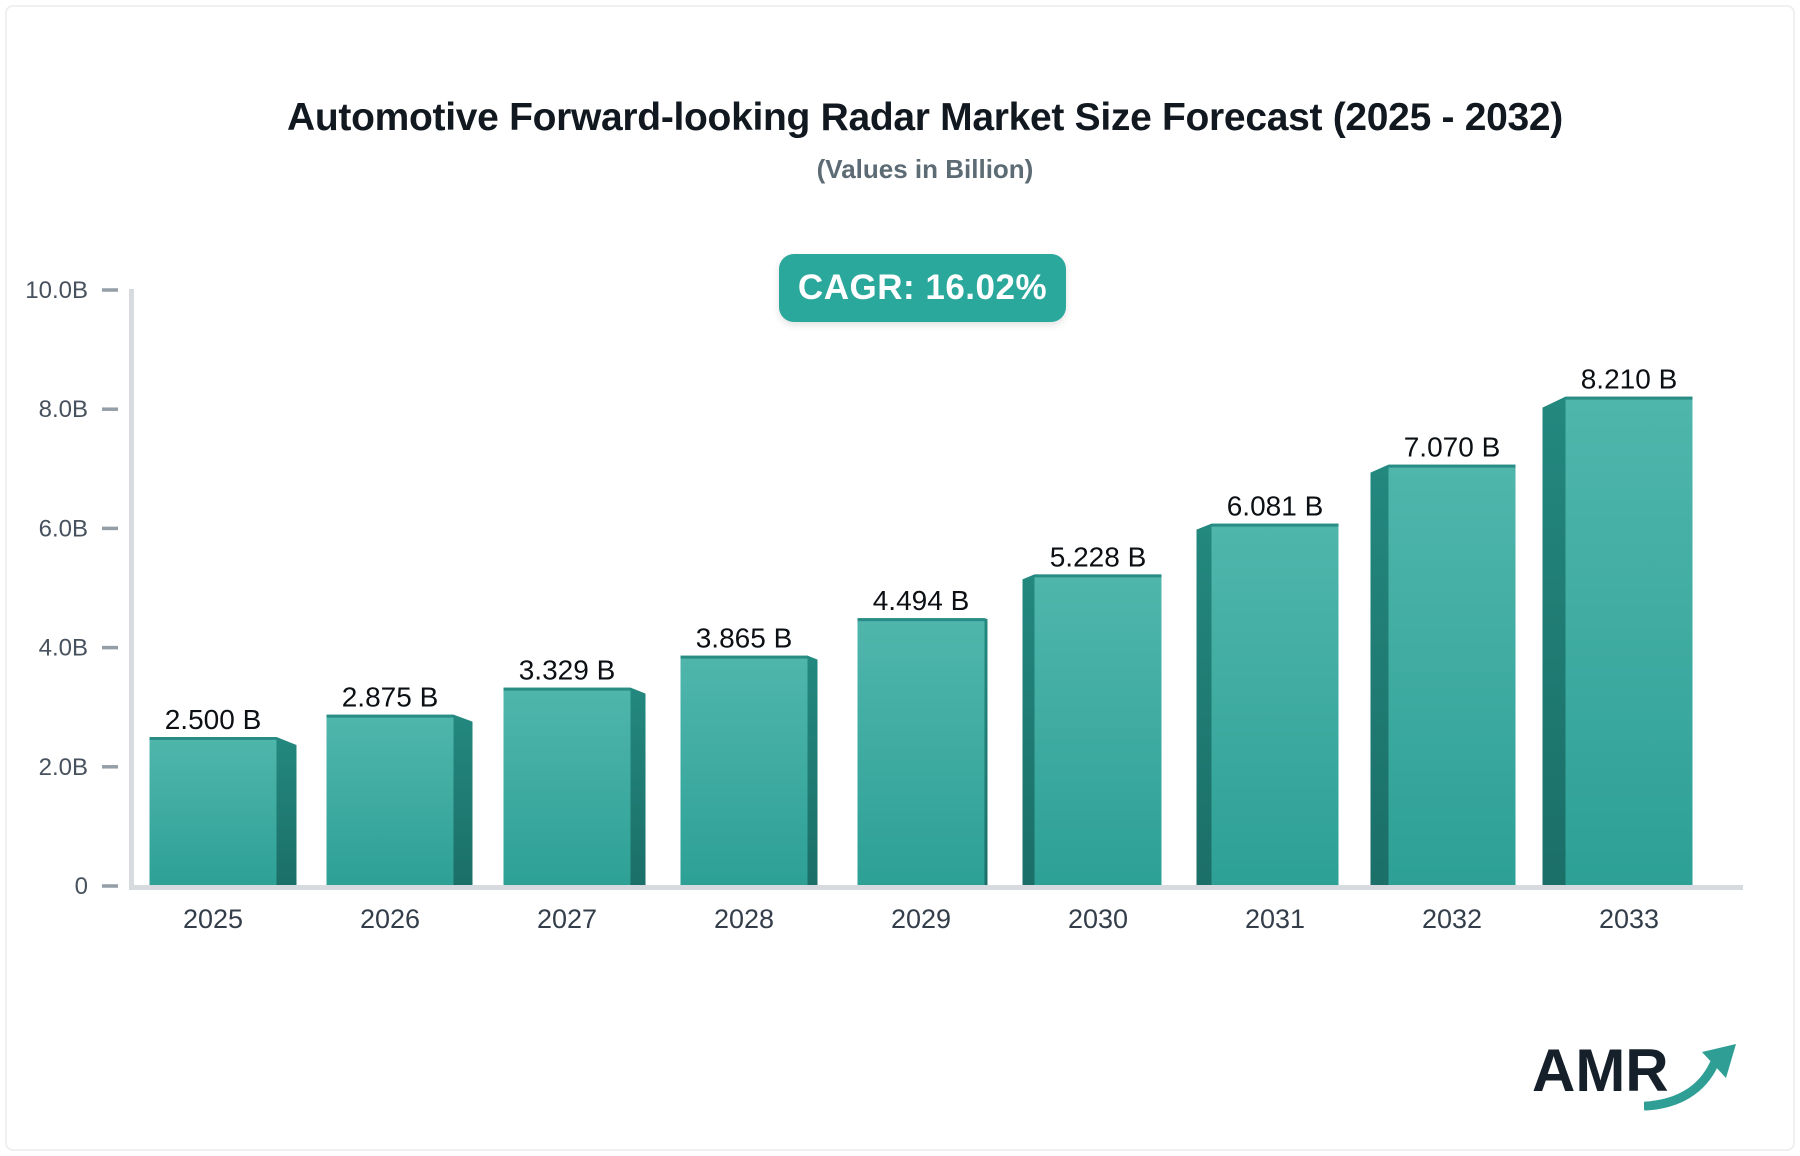  Describe the element at coordinates (1275, 919) in the screenshot. I see `x-axis-label: 2031` at that location.